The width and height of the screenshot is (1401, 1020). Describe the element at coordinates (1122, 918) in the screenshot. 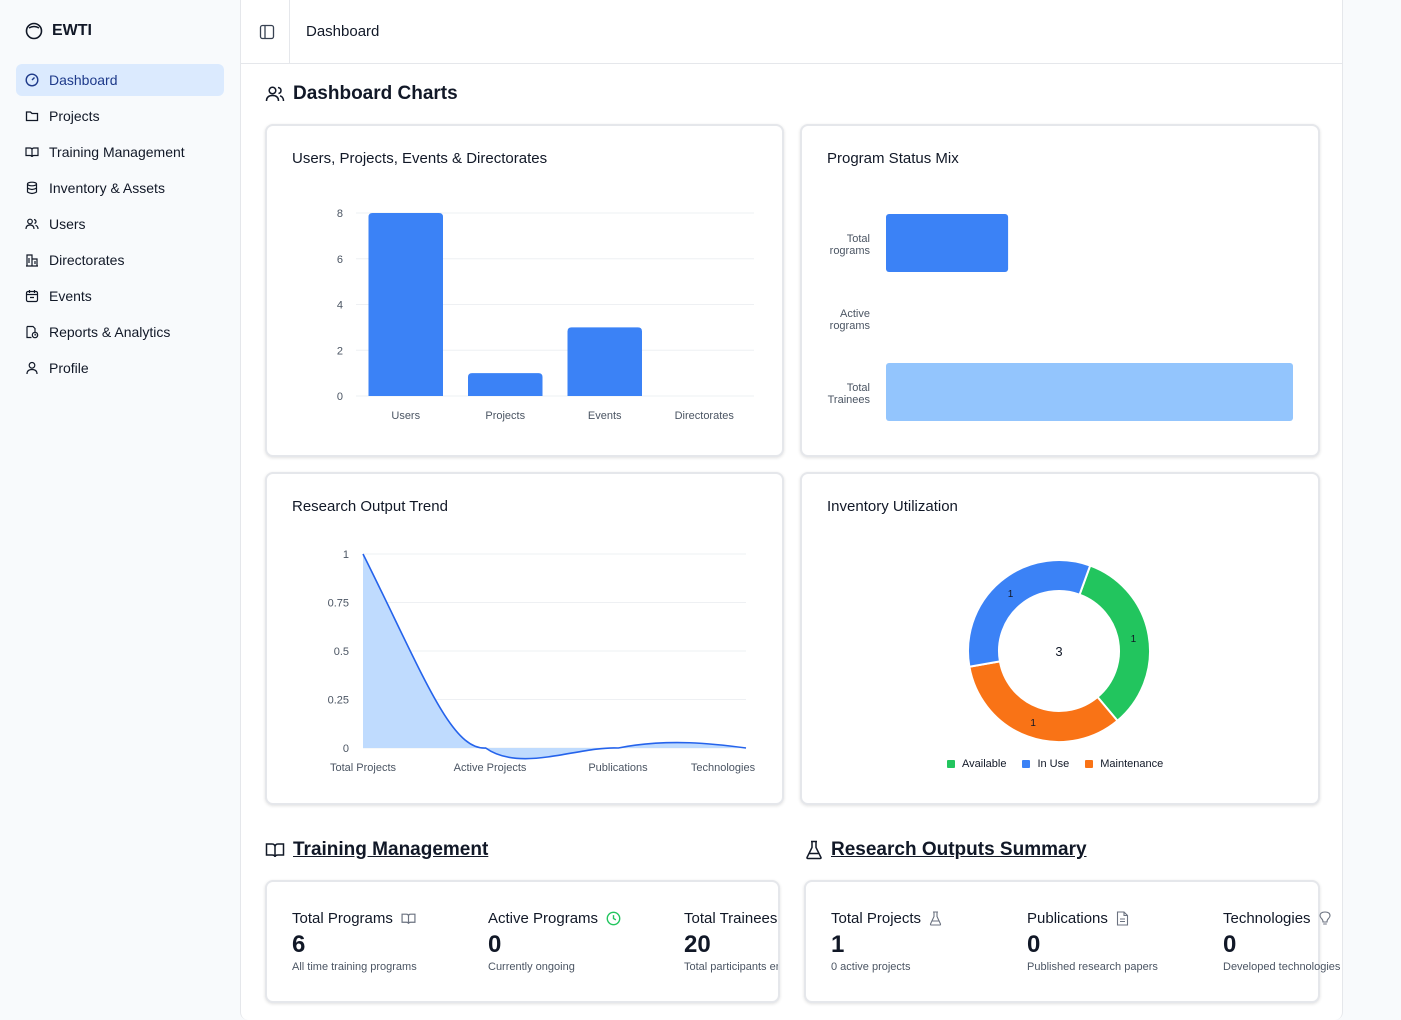

I see `document-icon` at that location.